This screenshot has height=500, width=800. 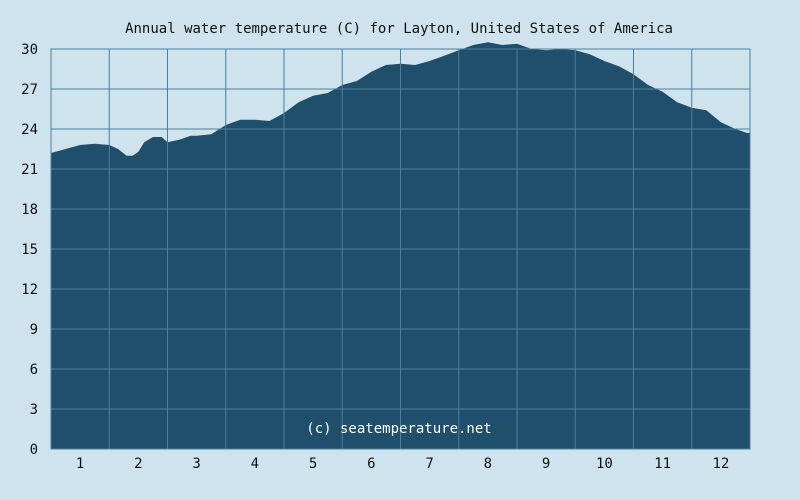 I want to click on y-tick-label: 3, so click(x=34, y=410).